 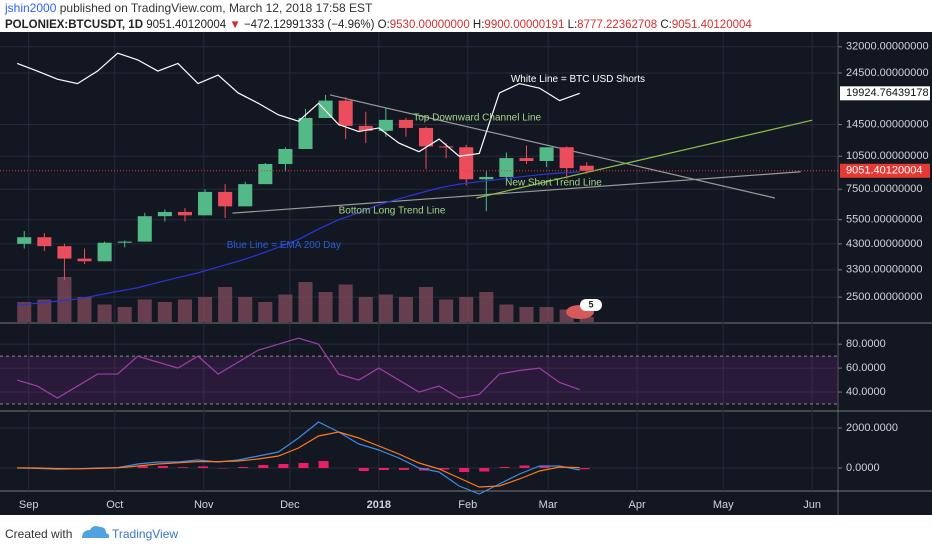 What do you see at coordinates (872, 428) in the screenshot?
I see `y-tick-label: 2000.0000` at bounding box center [872, 428].